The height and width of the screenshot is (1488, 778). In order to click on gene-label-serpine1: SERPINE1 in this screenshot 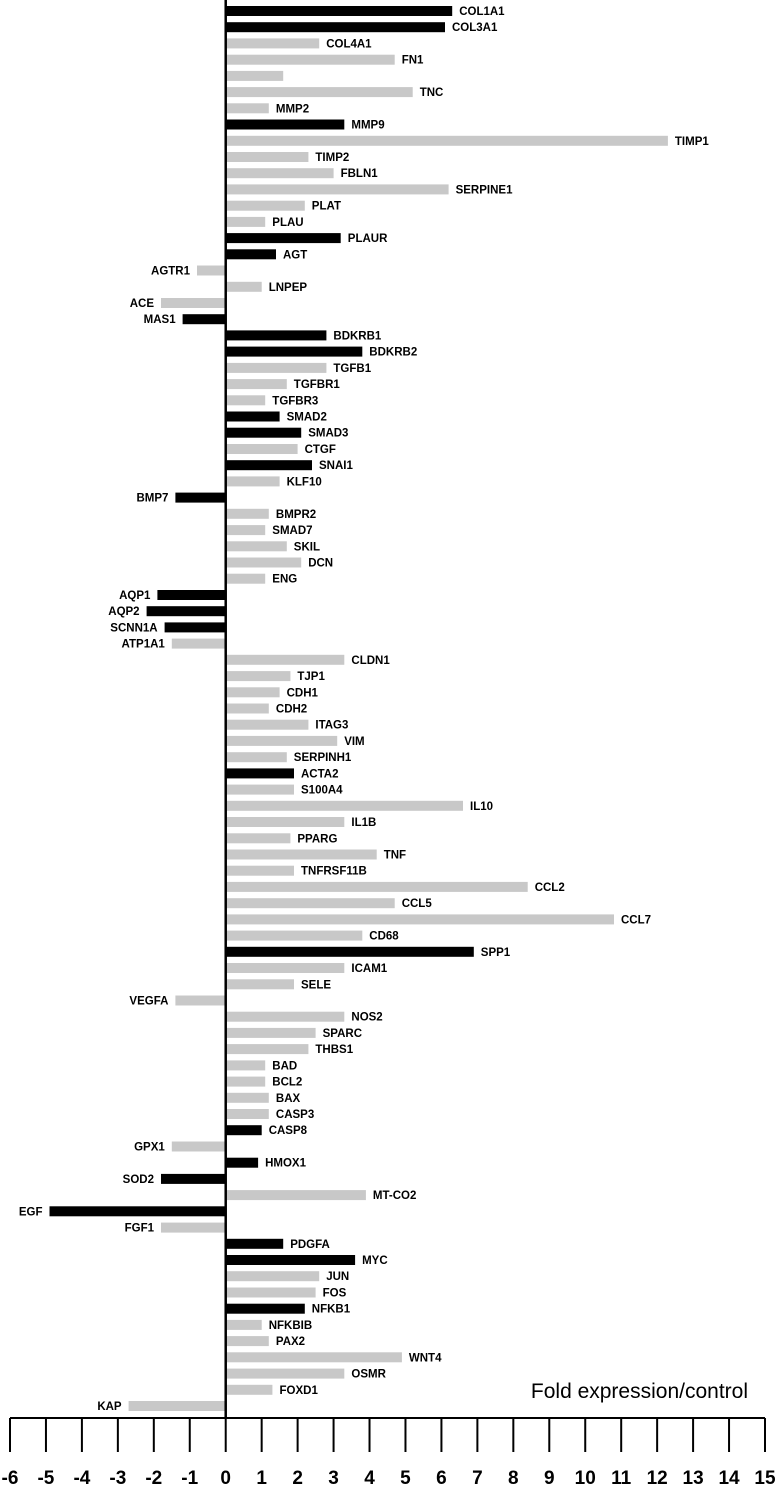, I will do `click(484, 190)`.